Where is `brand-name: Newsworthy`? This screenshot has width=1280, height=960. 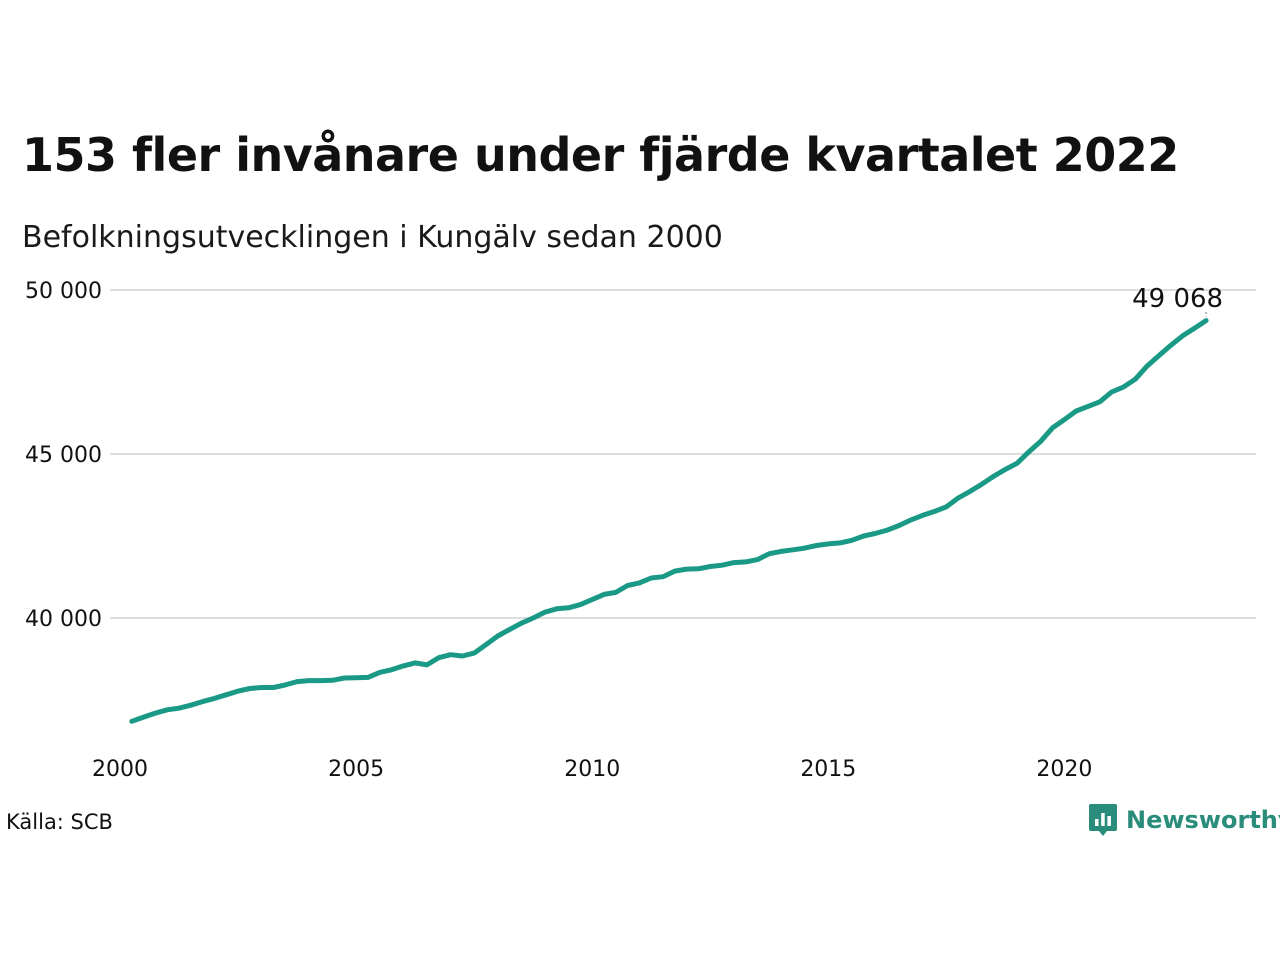 brand-name: Newsworthy is located at coordinates (1203, 820).